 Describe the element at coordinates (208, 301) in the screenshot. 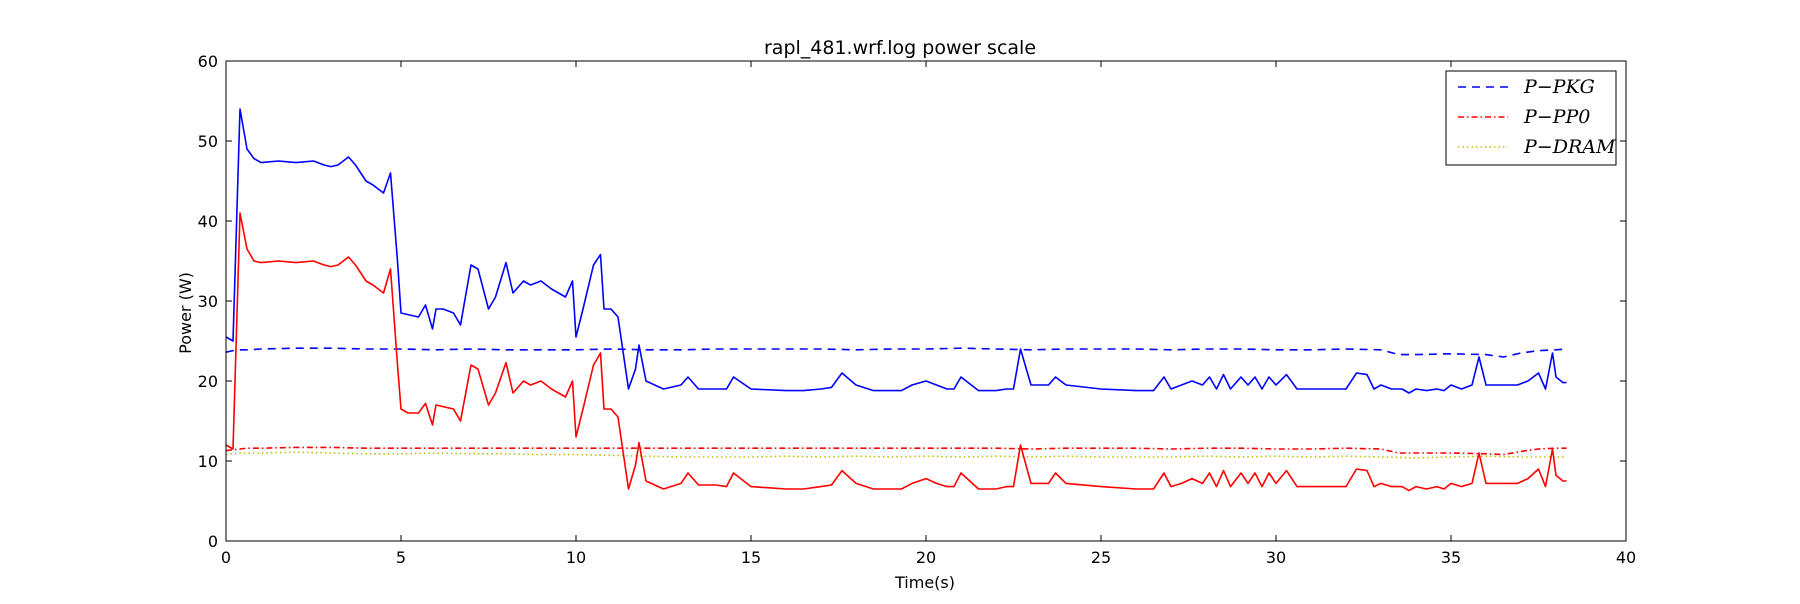

I see `y-tick-label: 30` at that location.